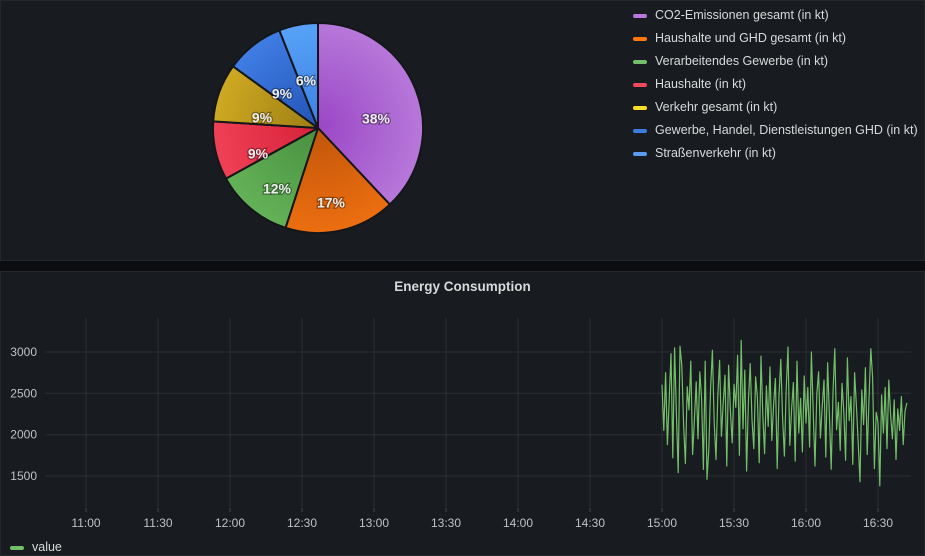  Describe the element at coordinates (23, 393) in the screenshot. I see `y-axis-label: 2500` at that location.